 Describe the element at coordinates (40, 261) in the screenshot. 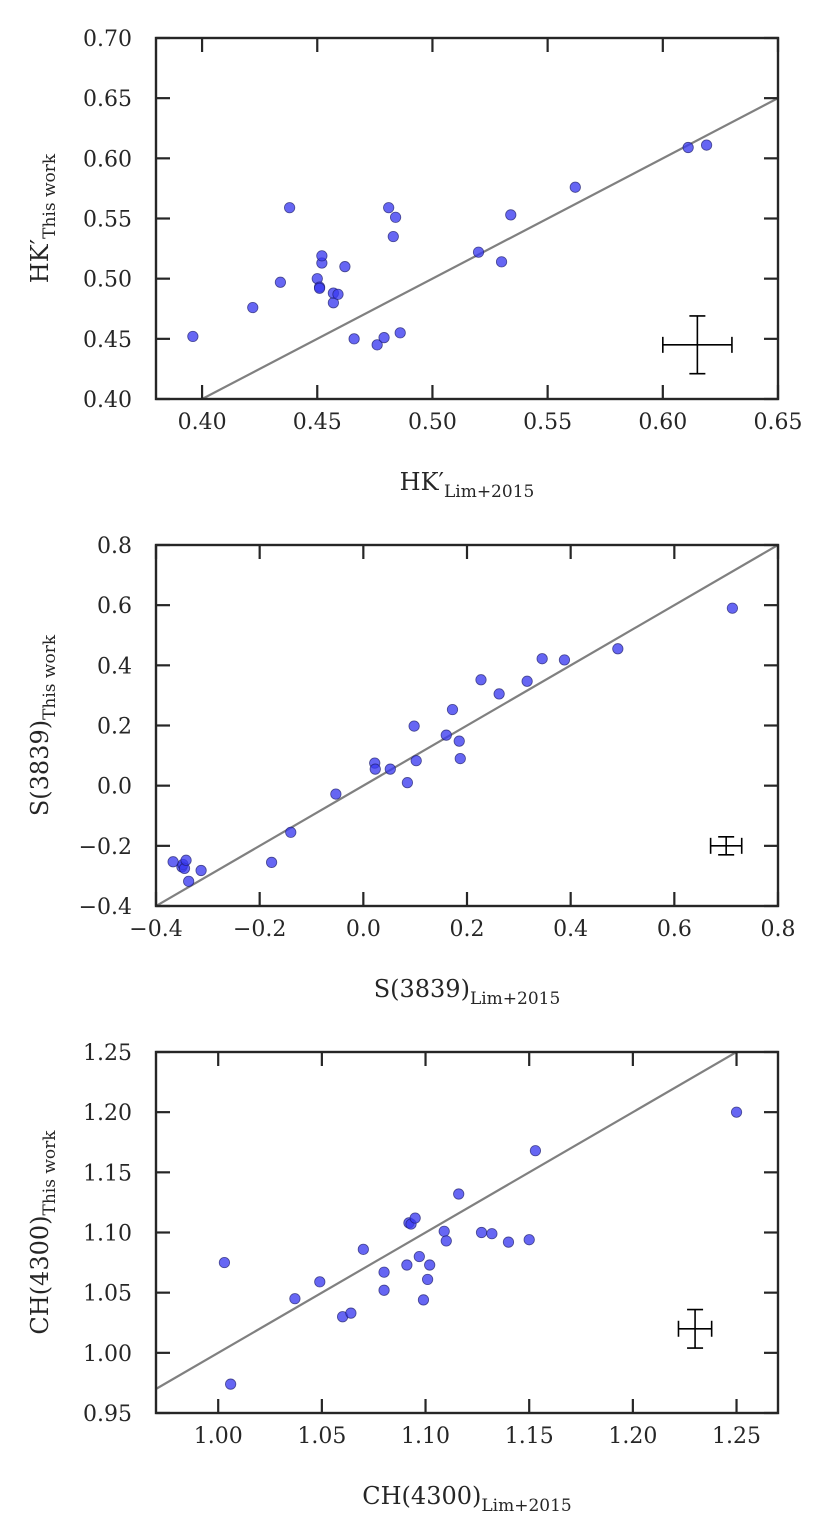

I see `y-axis-label-main: HK′` at that location.